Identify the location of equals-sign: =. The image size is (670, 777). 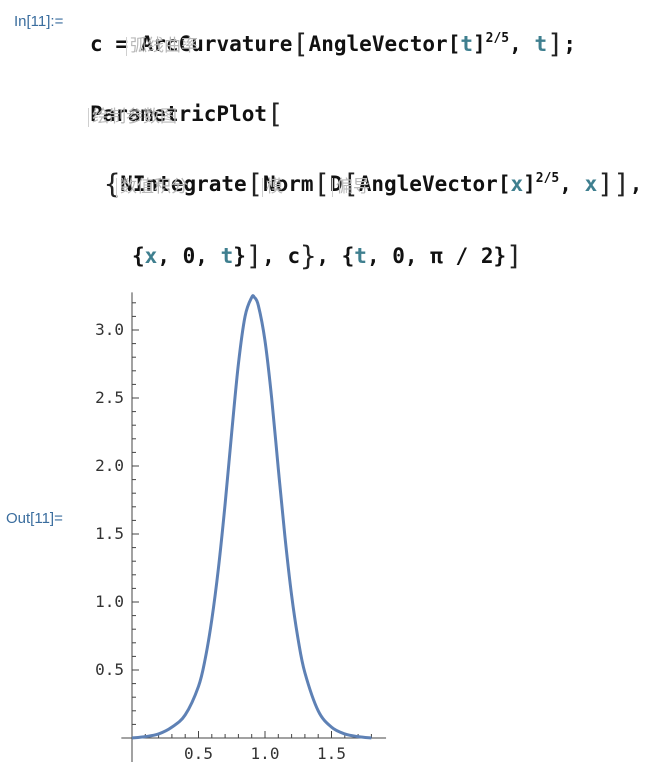
(121, 44).